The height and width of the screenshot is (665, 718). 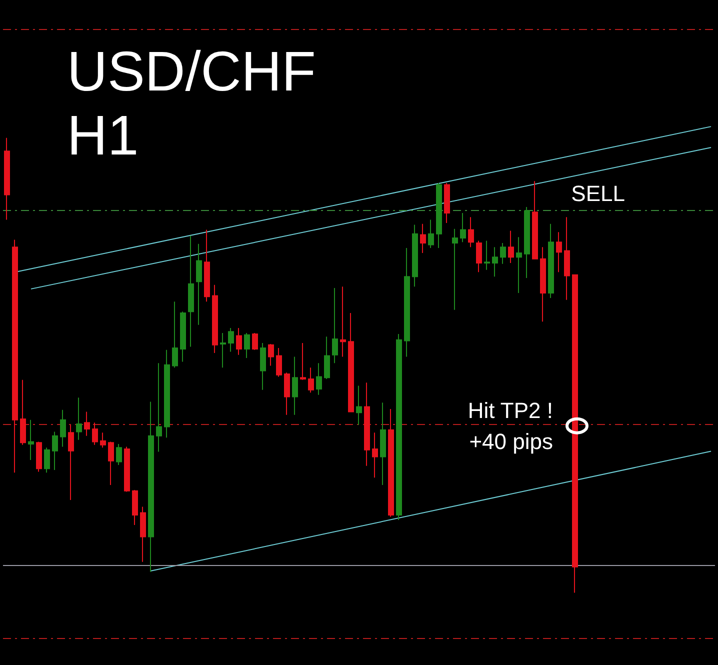 What do you see at coordinates (191, 71) in the screenshot?
I see `chart-title: USD/CHF` at bounding box center [191, 71].